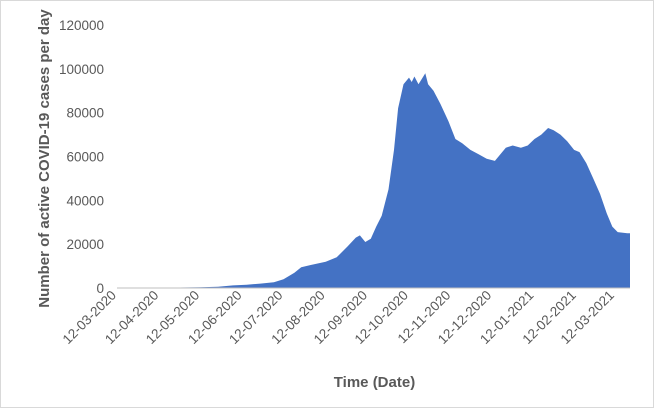 This screenshot has height=408, width=654. What do you see at coordinates (85, 113) in the screenshot?
I see `y-tick-label: 80000` at bounding box center [85, 113].